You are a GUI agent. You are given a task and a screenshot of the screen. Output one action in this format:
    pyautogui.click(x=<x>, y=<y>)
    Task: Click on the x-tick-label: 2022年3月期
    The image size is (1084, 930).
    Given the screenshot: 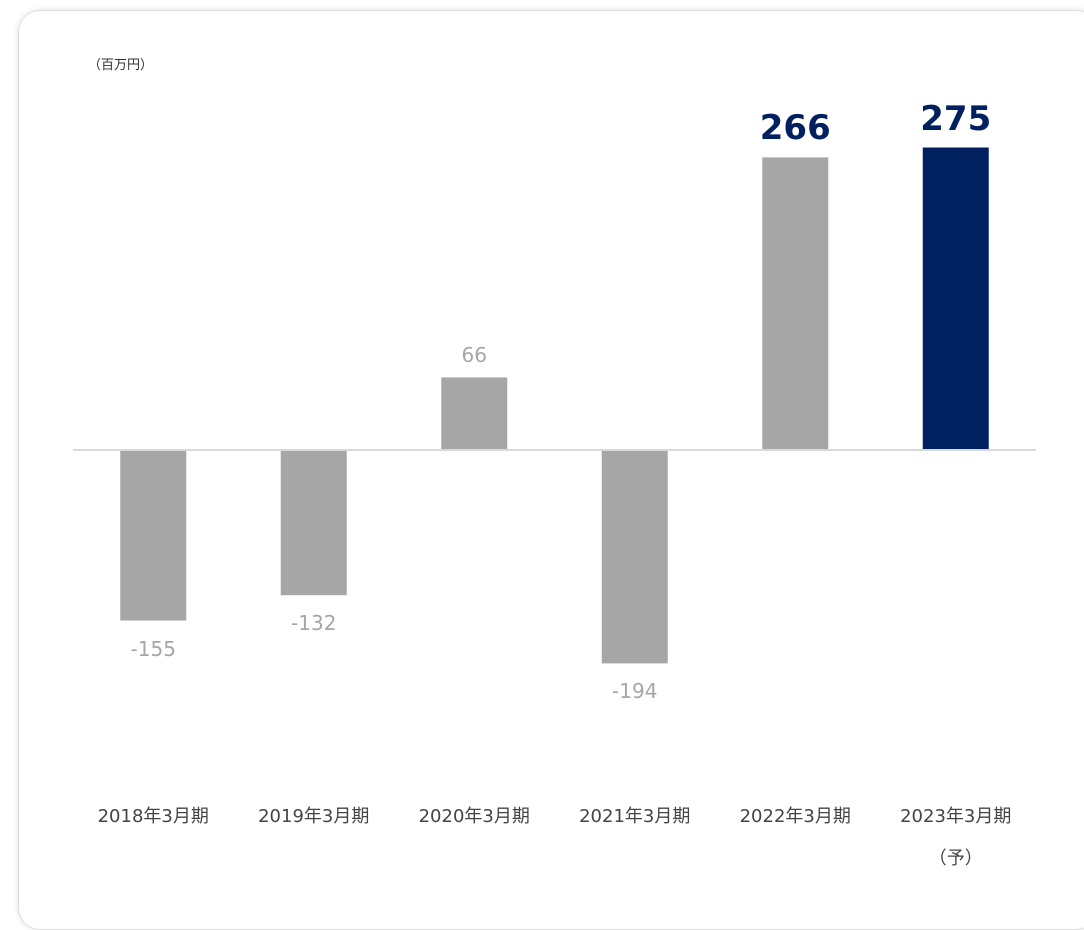 What is the action you would take?
    pyautogui.click(x=795, y=816)
    